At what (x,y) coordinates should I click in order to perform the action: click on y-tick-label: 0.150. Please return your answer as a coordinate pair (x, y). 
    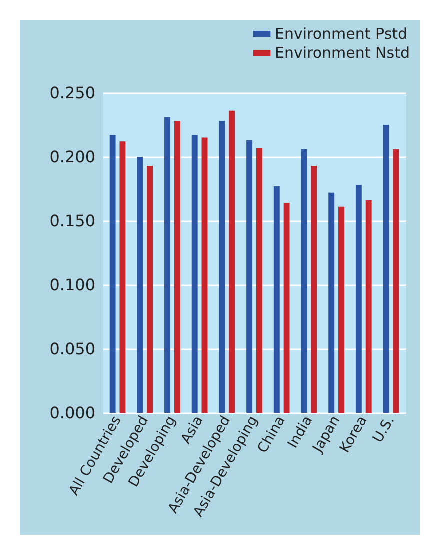
    Looking at the image, I should click on (73, 221).